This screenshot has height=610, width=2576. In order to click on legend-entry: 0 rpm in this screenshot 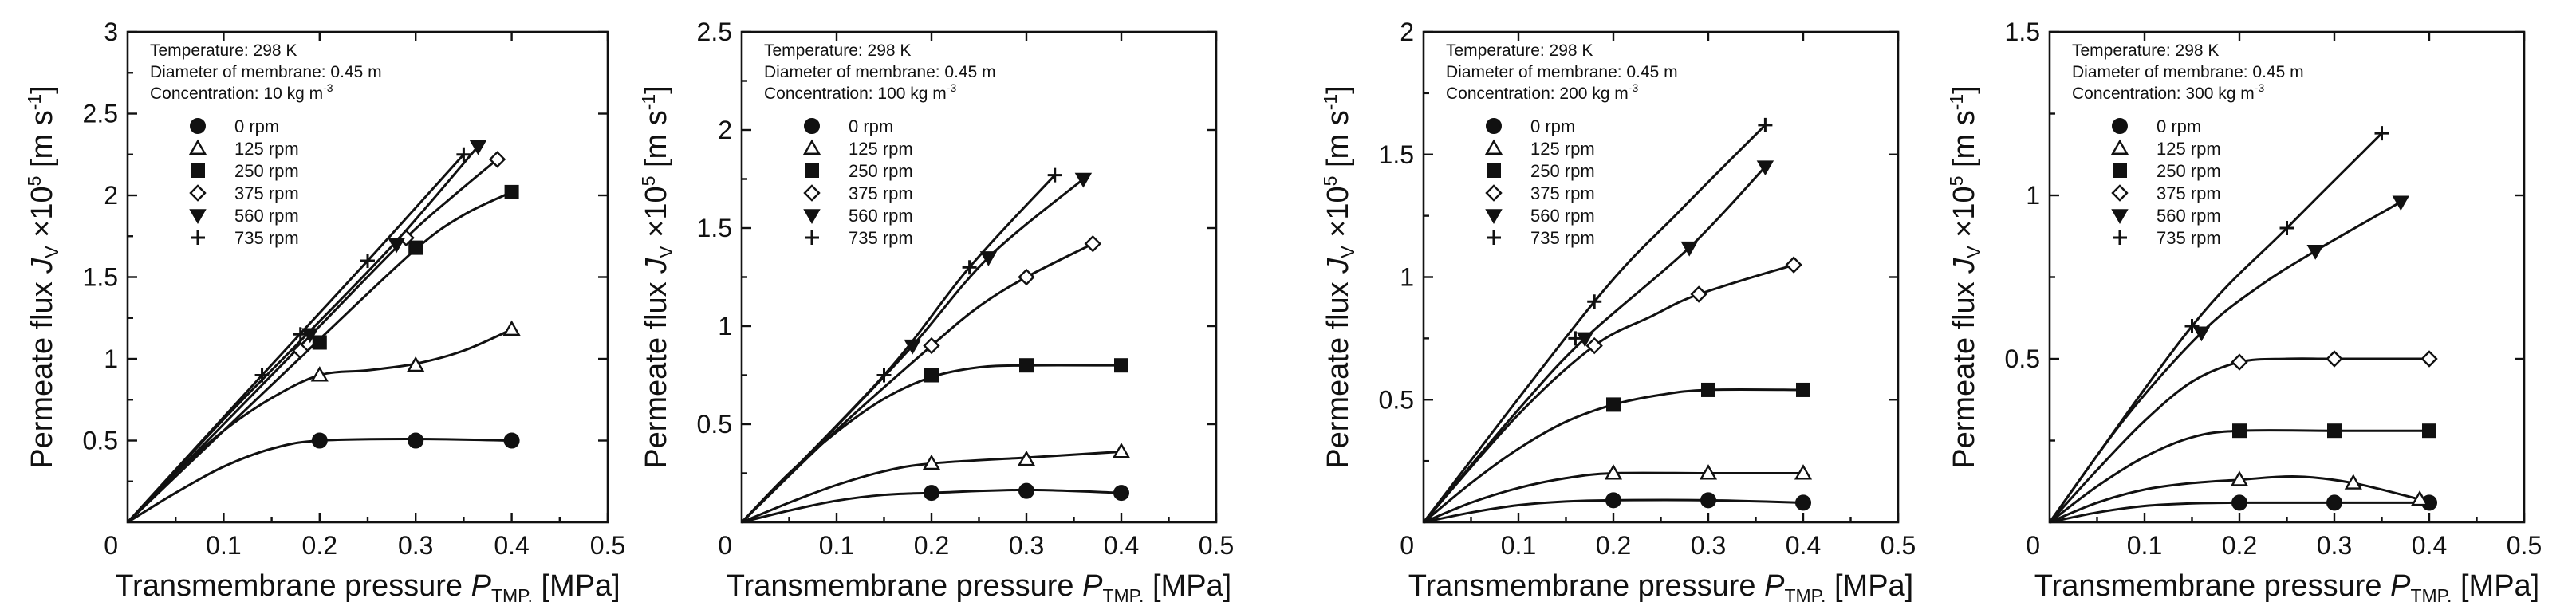, I will do `click(1530, 126)`.